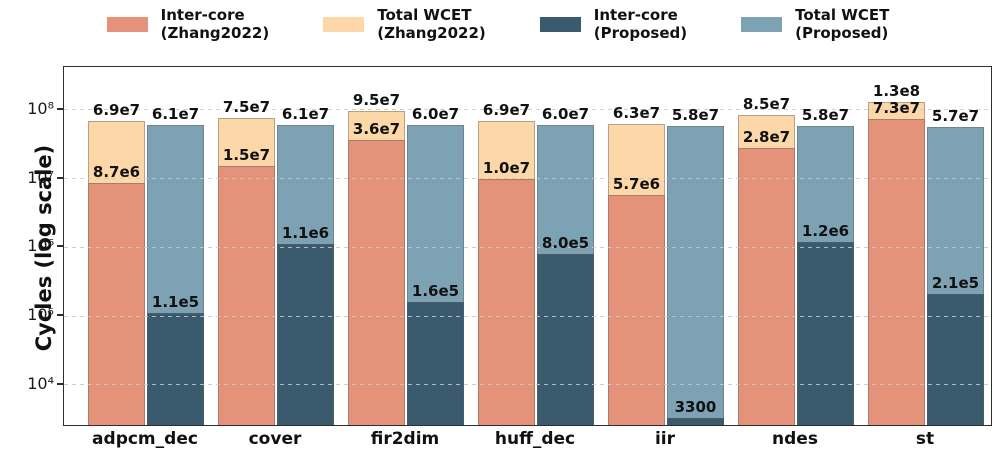 Image resolution: width=996 pixels, height=453 pixels. I want to click on value-label-inter-core-proposed: 1.1e6, so click(305, 233).